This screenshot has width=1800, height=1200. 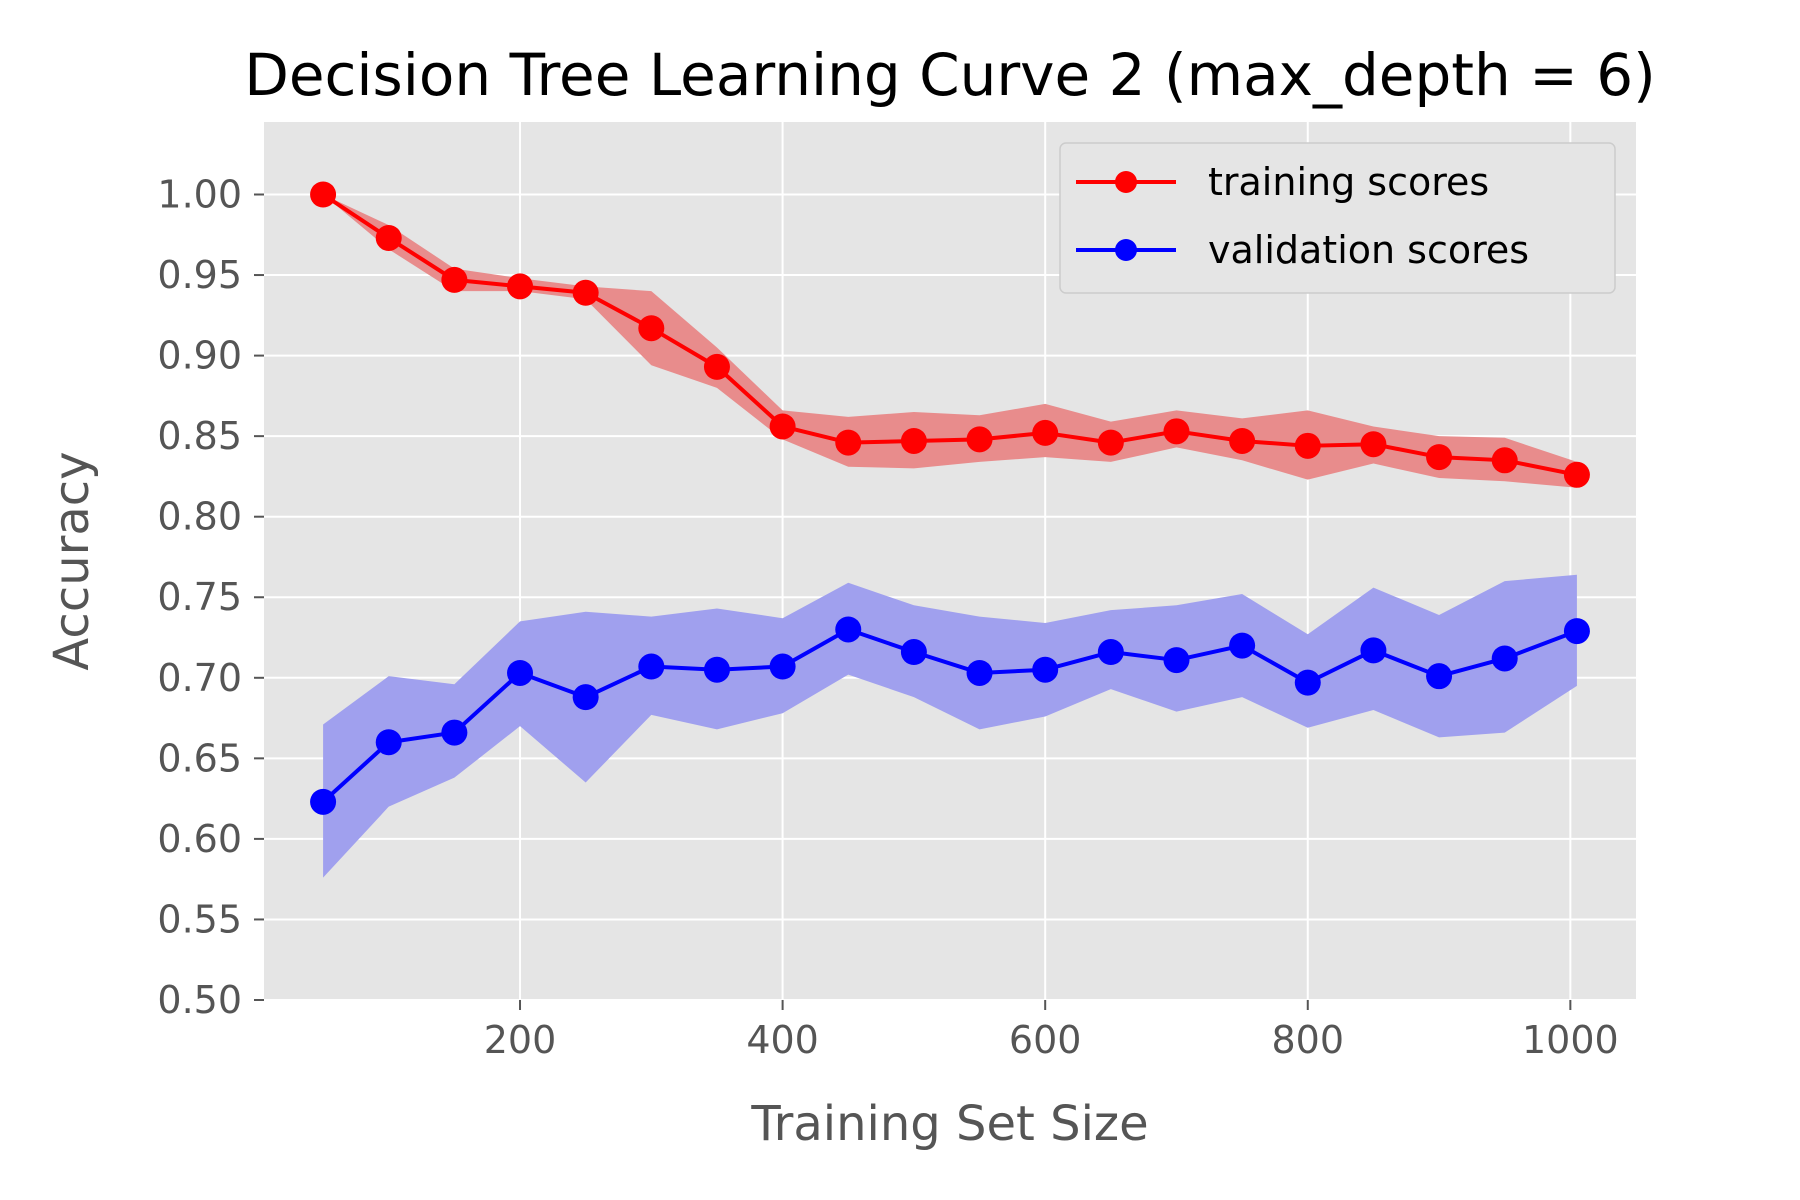 What do you see at coordinates (199, 597) in the screenshot?
I see `y-tick-label: 0.75` at bounding box center [199, 597].